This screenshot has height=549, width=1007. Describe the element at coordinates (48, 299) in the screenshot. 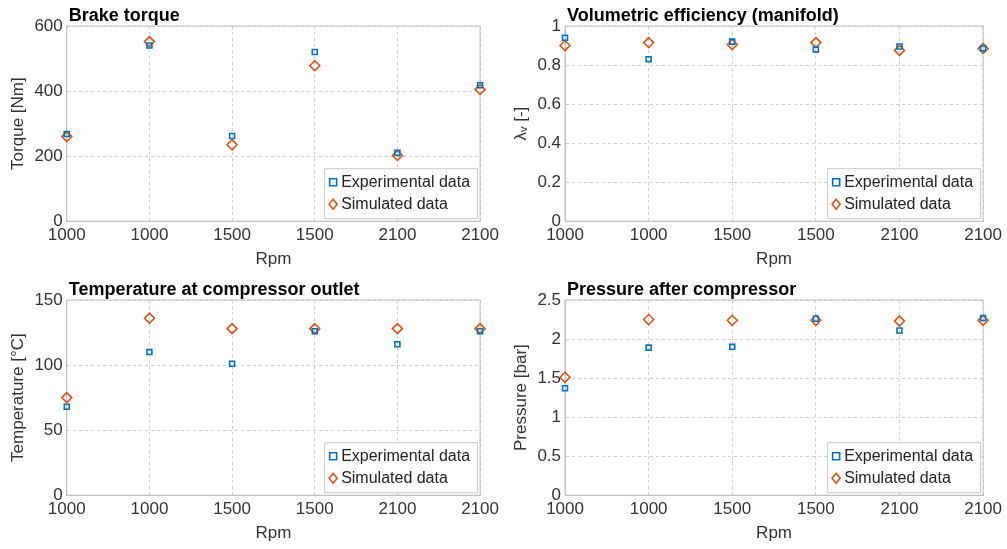

I see `y-tick-label: 150` at that location.